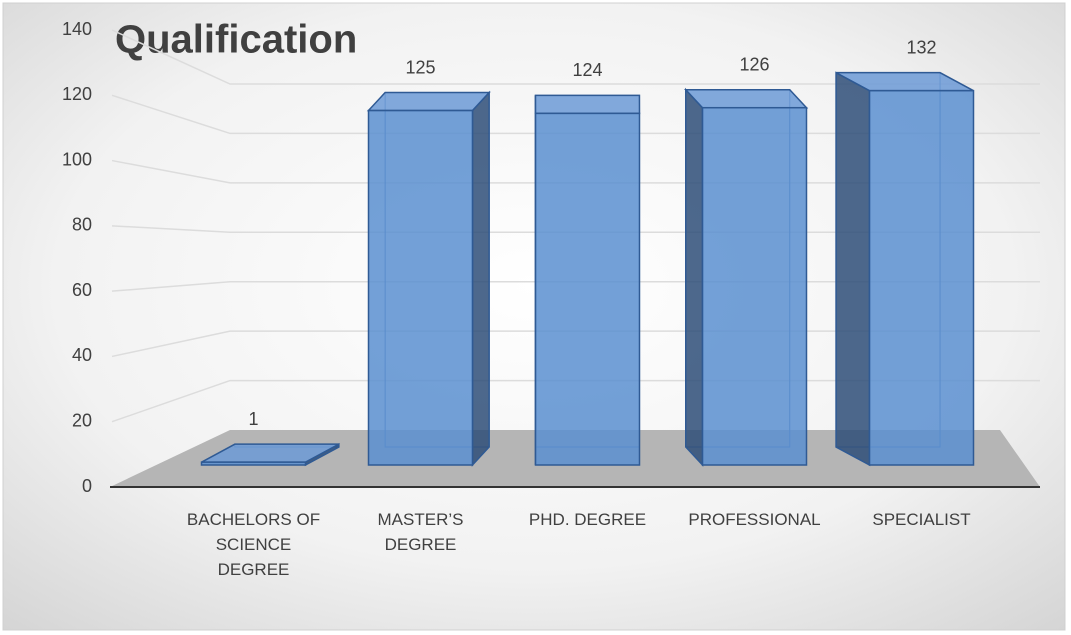 The image size is (1071, 635). What do you see at coordinates (587, 519) in the screenshot?
I see `x-tick-label: PHD. DEGREE` at bounding box center [587, 519].